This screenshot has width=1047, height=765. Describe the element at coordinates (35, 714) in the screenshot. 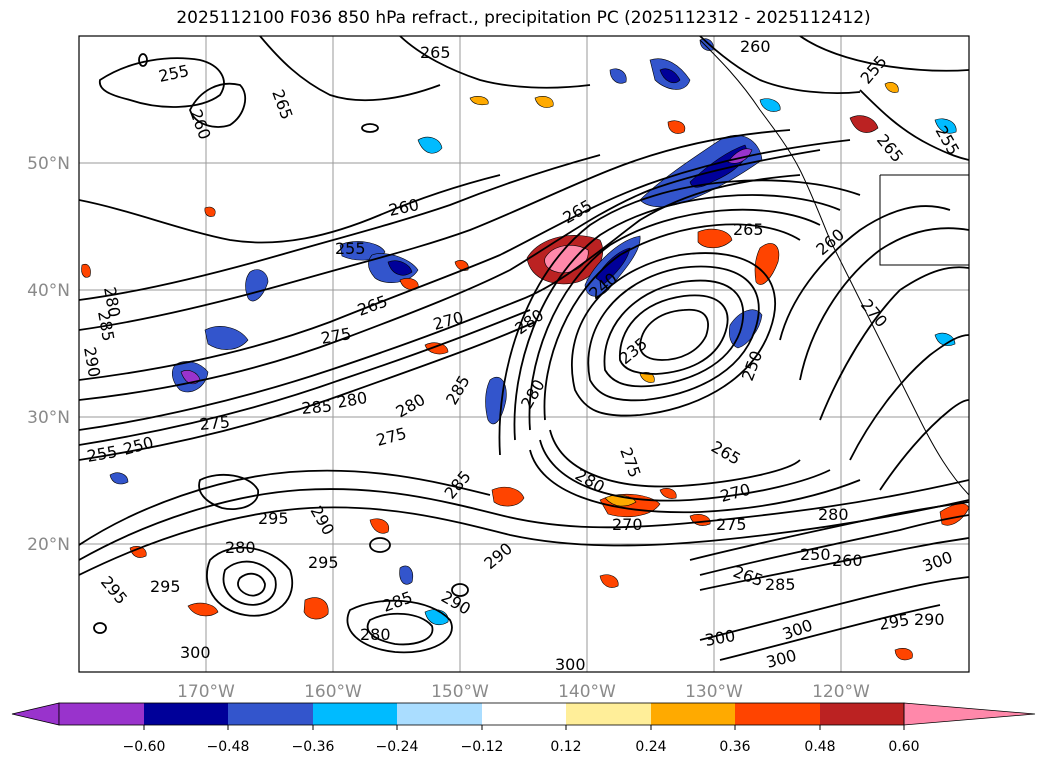

I see `colorbar-min-extend` at that location.